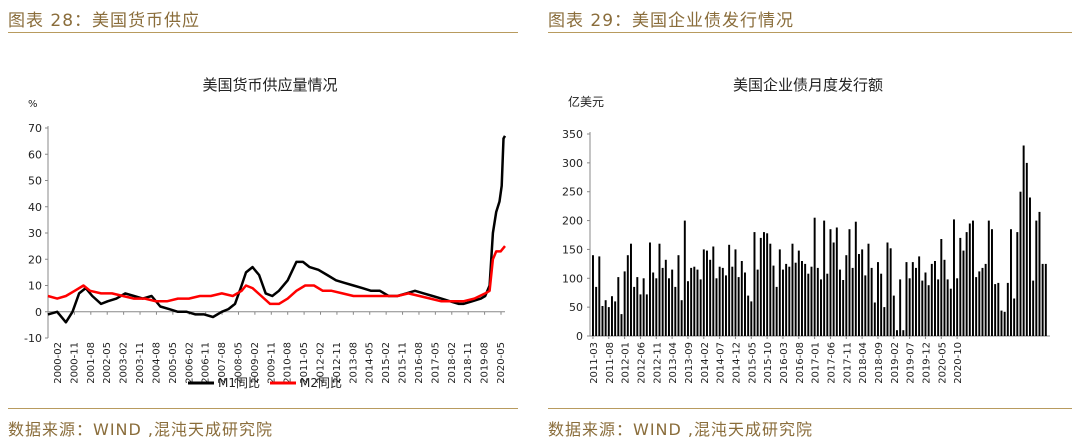 This screenshot has height=448, width=1080. I want to click on right-y-tick-label: 200, so click(572, 221).